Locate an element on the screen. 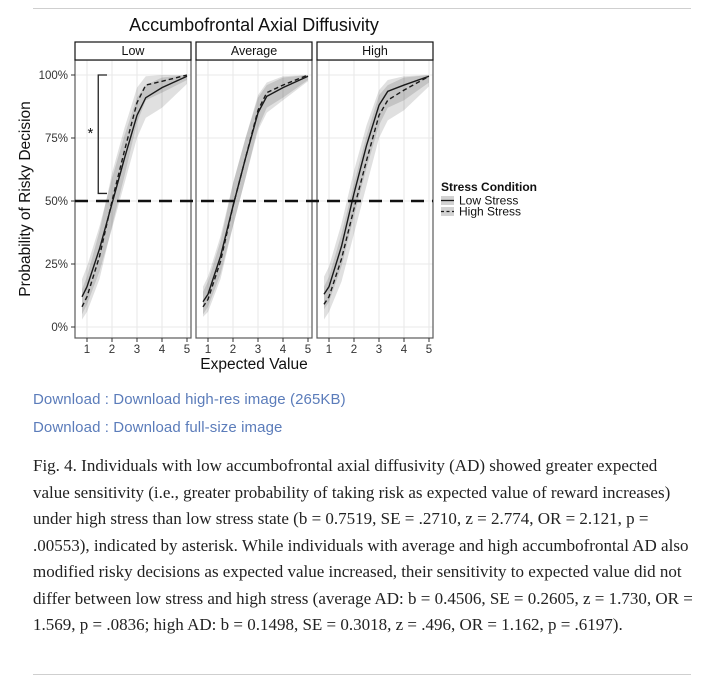 The height and width of the screenshot is (682, 714). top-divider is located at coordinates (362, 8).